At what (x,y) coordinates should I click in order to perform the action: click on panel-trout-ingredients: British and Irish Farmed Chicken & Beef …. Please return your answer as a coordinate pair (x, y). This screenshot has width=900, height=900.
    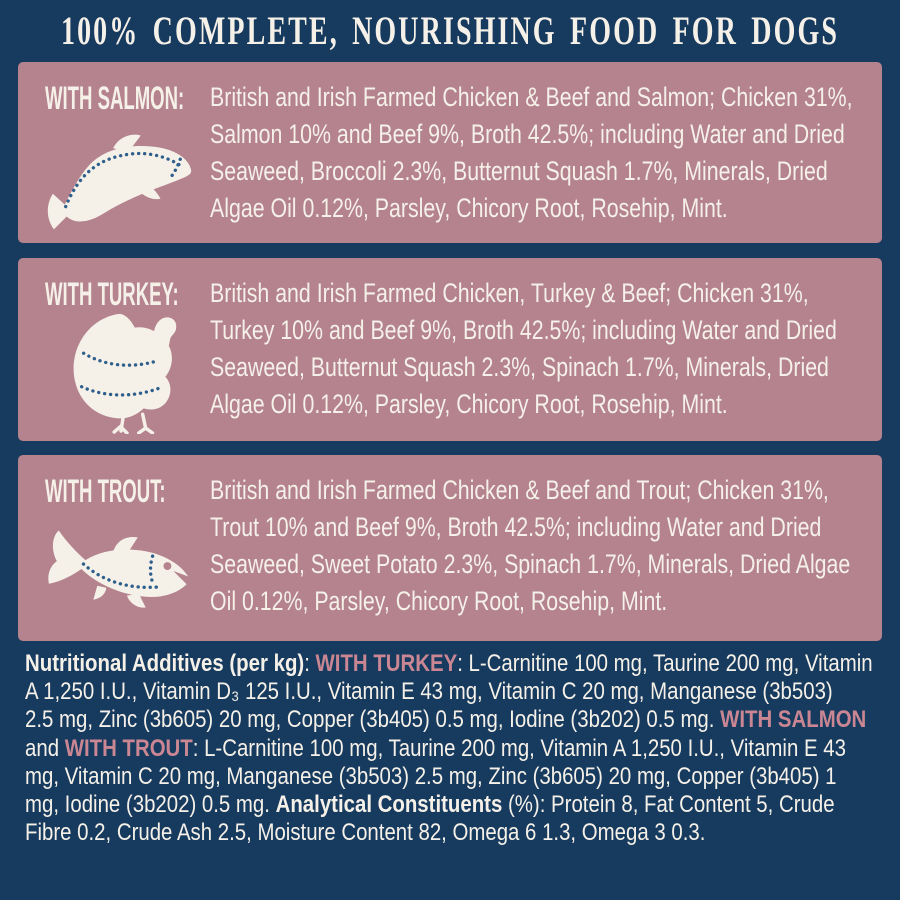
    Looking at the image, I should click on (530, 545).